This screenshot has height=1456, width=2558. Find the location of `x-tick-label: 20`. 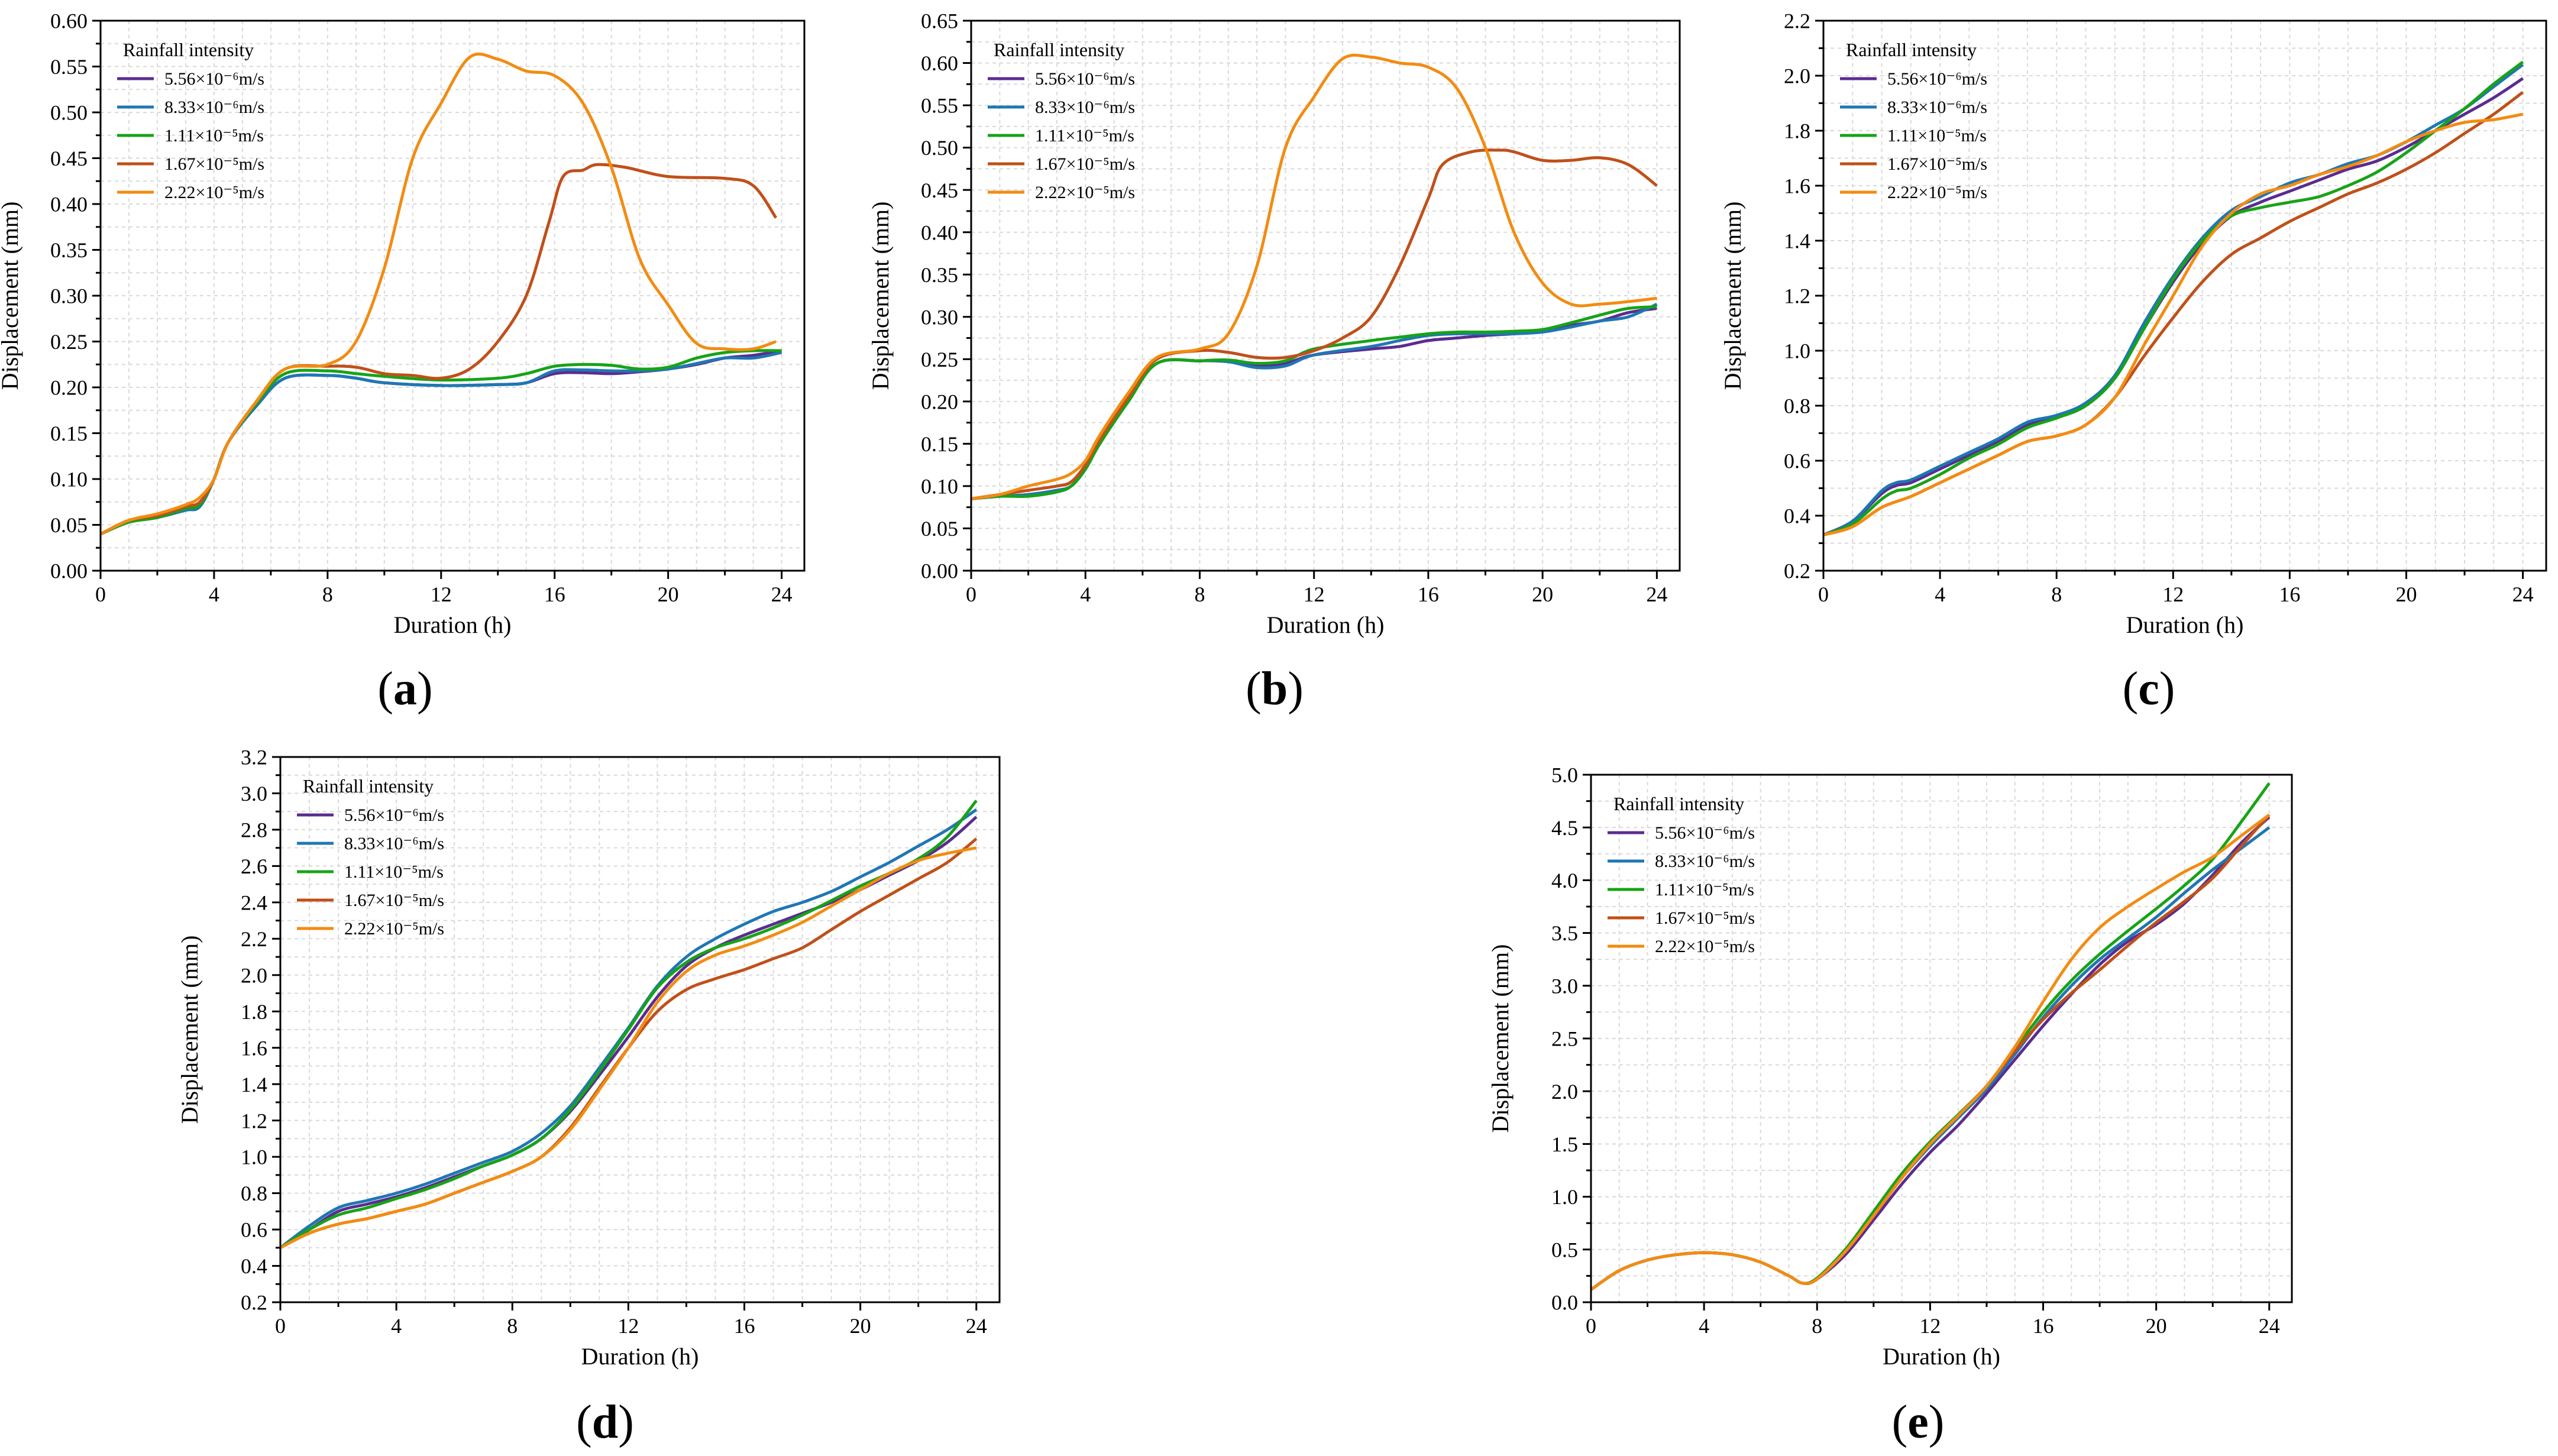

x-tick-label: 20 is located at coordinates (2156, 1326).